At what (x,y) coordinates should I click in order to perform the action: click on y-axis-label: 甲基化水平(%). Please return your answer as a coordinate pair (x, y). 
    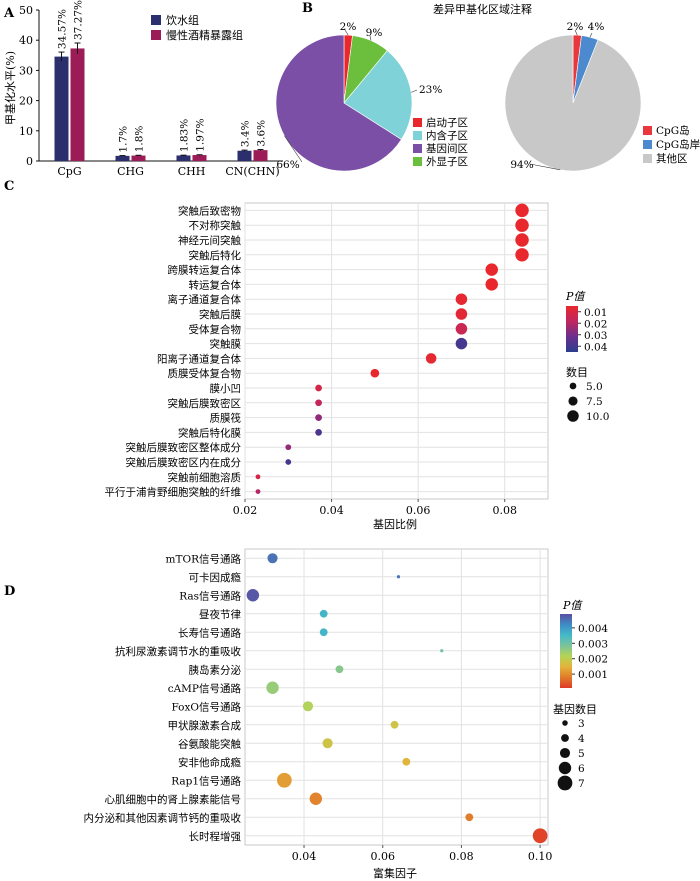
    Looking at the image, I should click on (10, 88).